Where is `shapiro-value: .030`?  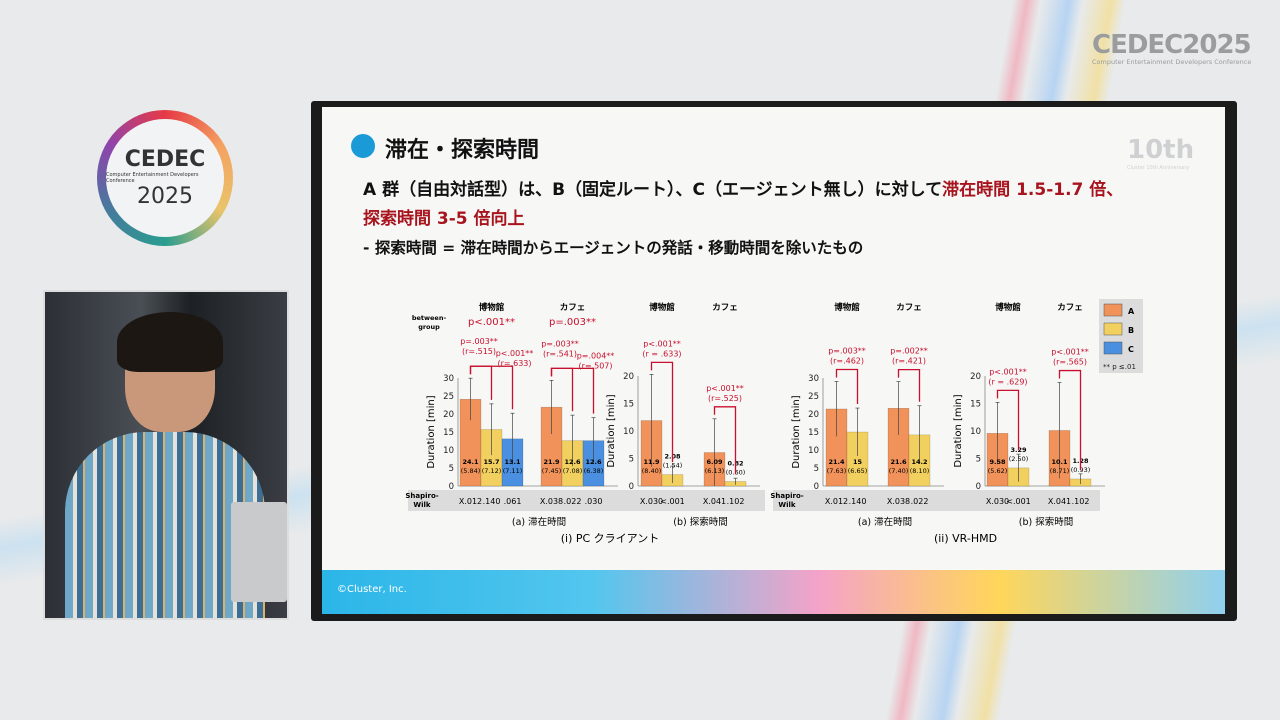
shapiro-value: .030 is located at coordinates (594, 501).